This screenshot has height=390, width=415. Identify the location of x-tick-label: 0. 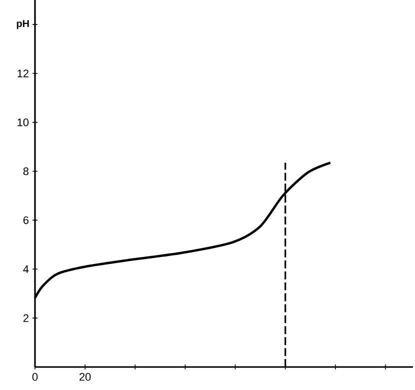
(35, 377).